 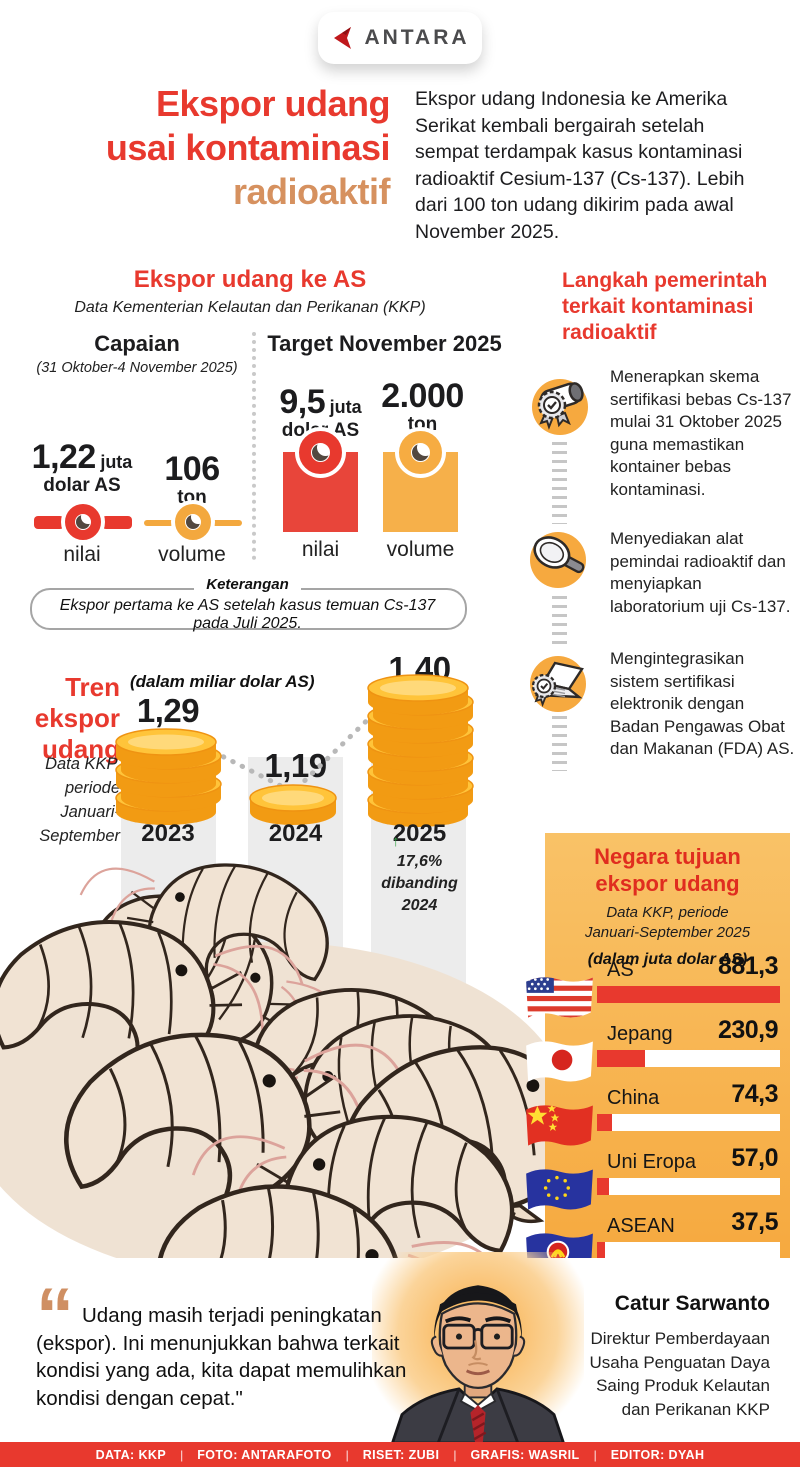 I want to click on trend-value-2023: 1,29, so click(x=168, y=710).